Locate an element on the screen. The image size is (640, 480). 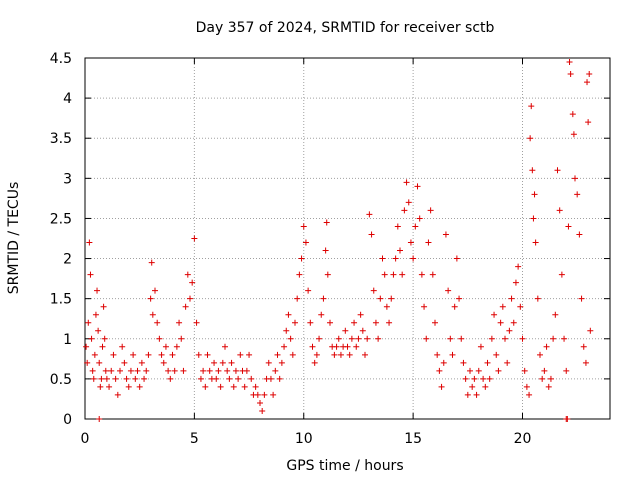
y-tick-label: 4.5 is located at coordinates (61, 59).